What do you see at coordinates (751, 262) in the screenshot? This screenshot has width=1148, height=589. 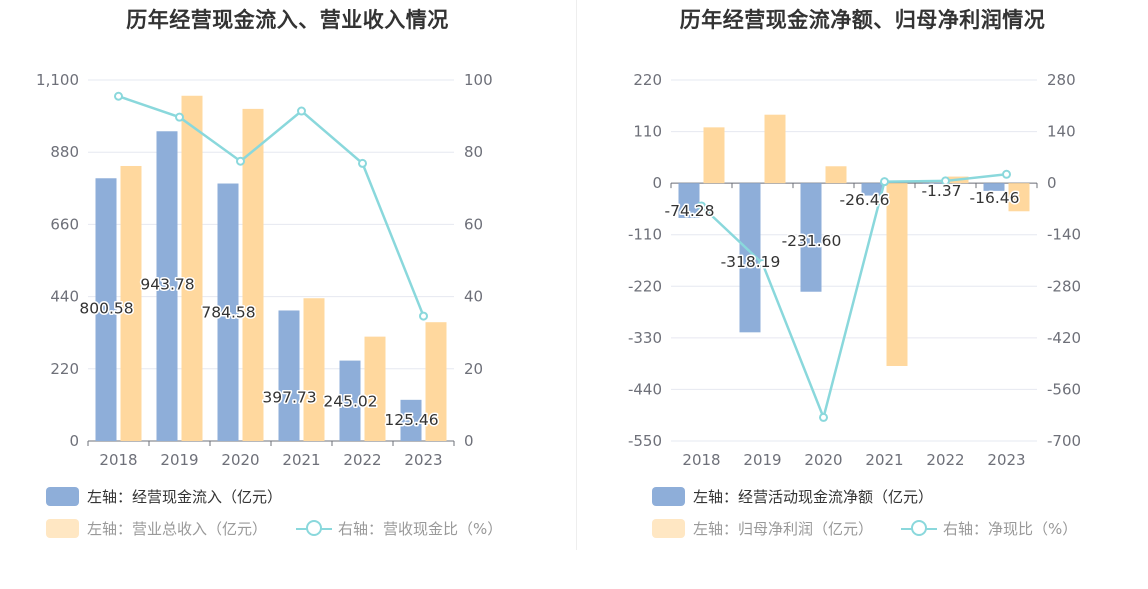 I see `data-label: -318.19` at bounding box center [751, 262].